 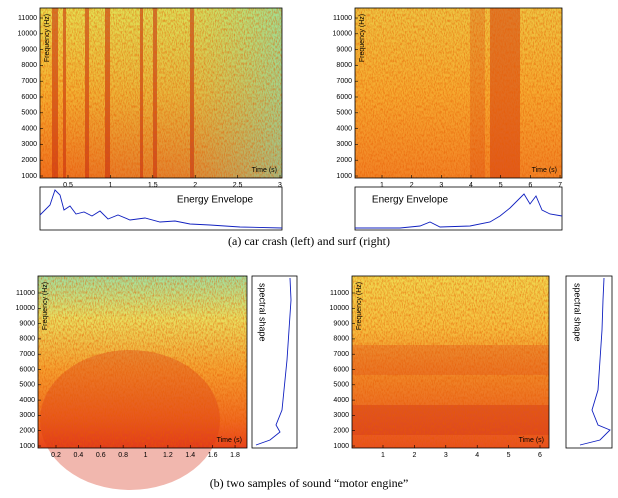 What do you see at coordinates (56, 455) in the screenshot?
I see `x-tick-label: 0.2` at bounding box center [56, 455].